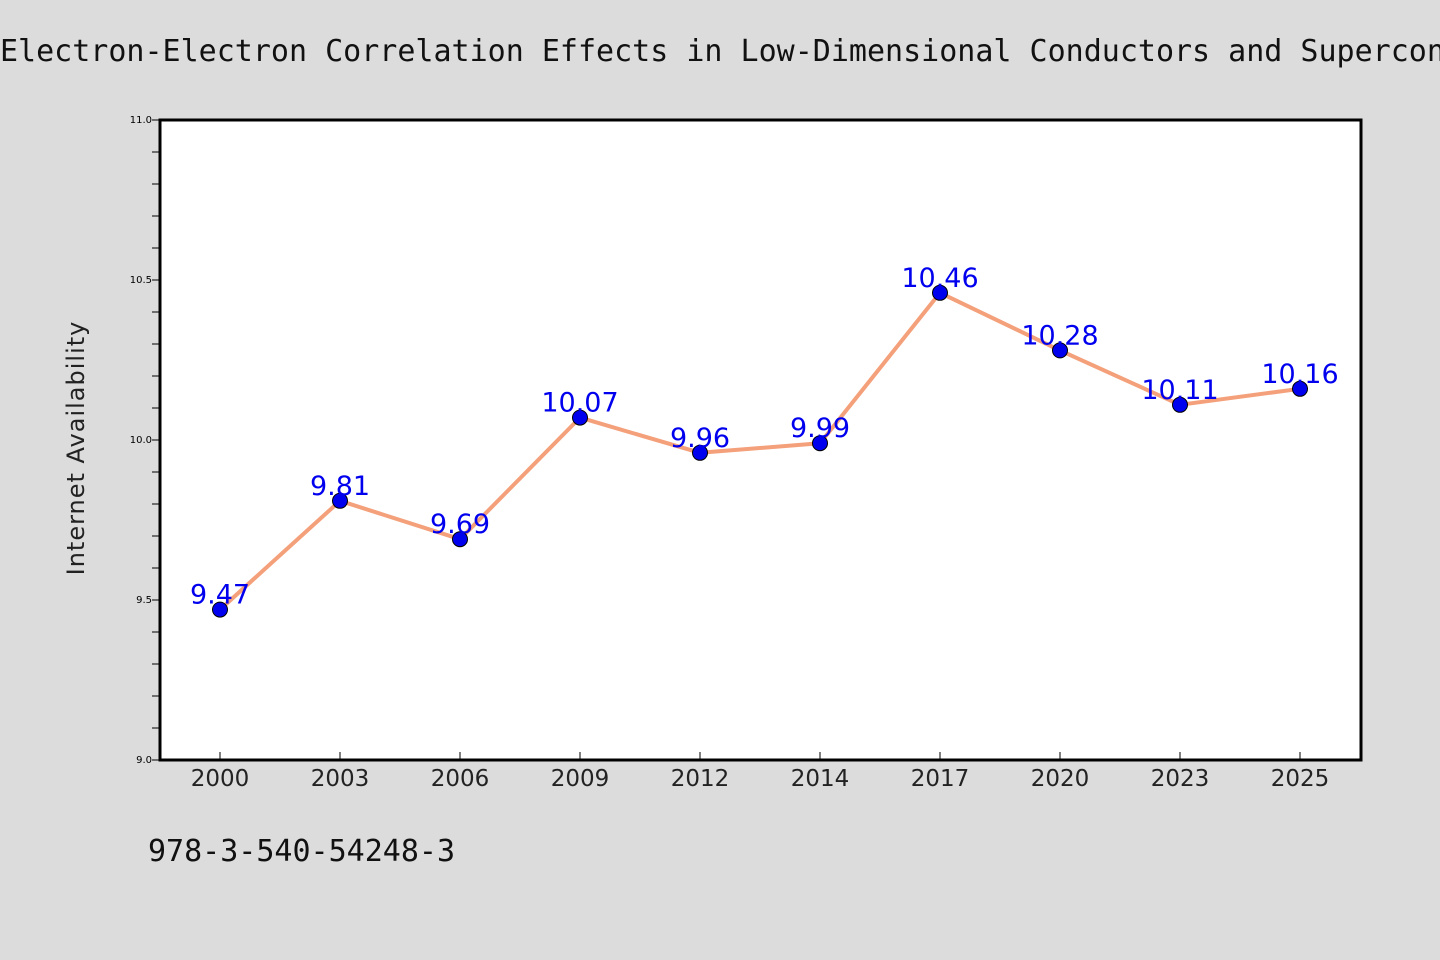  What do you see at coordinates (940, 779) in the screenshot?
I see `x-tick-label: 2017` at bounding box center [940, 779].